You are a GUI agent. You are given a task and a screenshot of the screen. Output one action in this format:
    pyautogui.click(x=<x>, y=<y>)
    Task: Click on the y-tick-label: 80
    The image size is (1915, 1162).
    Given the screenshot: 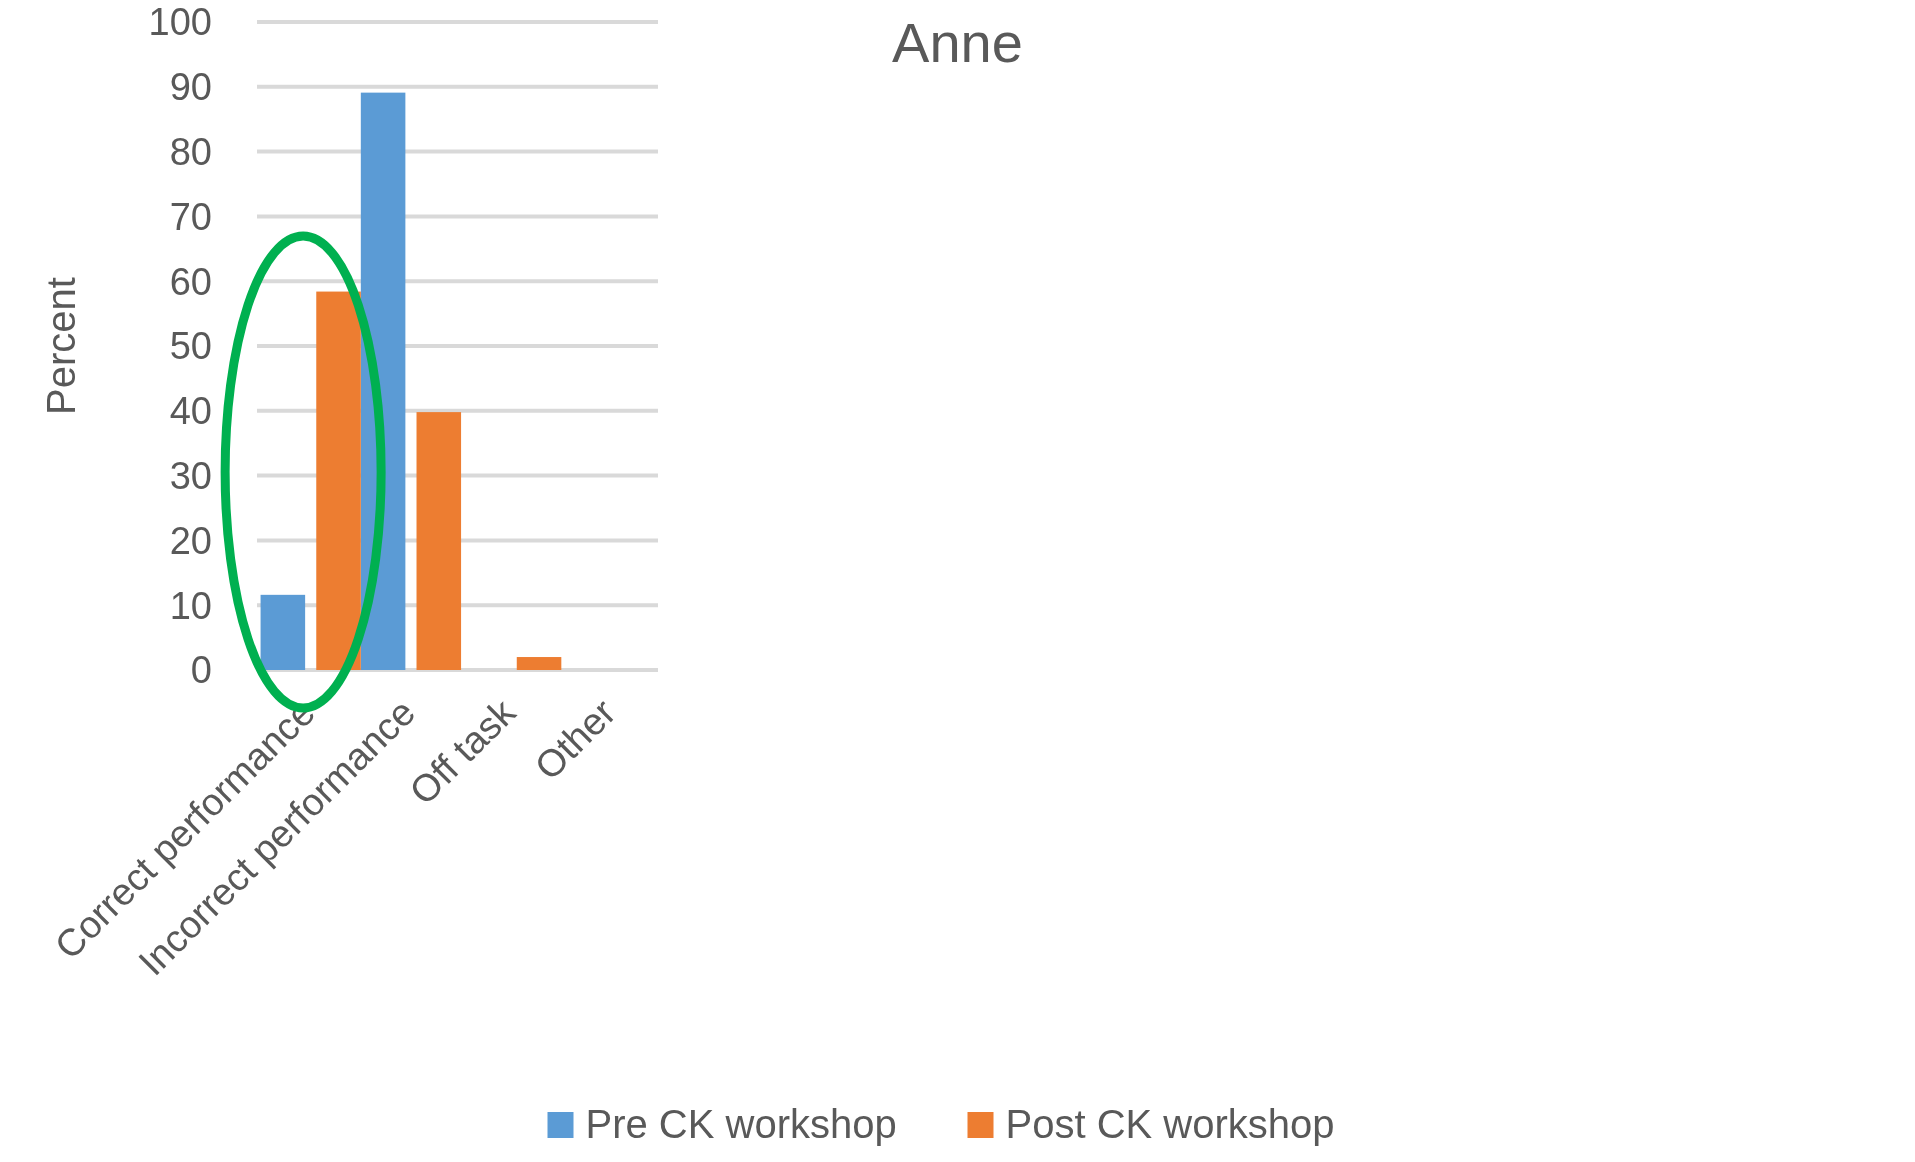 What is the action you would take?
    pyautogui.click(x=190, y=151)
    